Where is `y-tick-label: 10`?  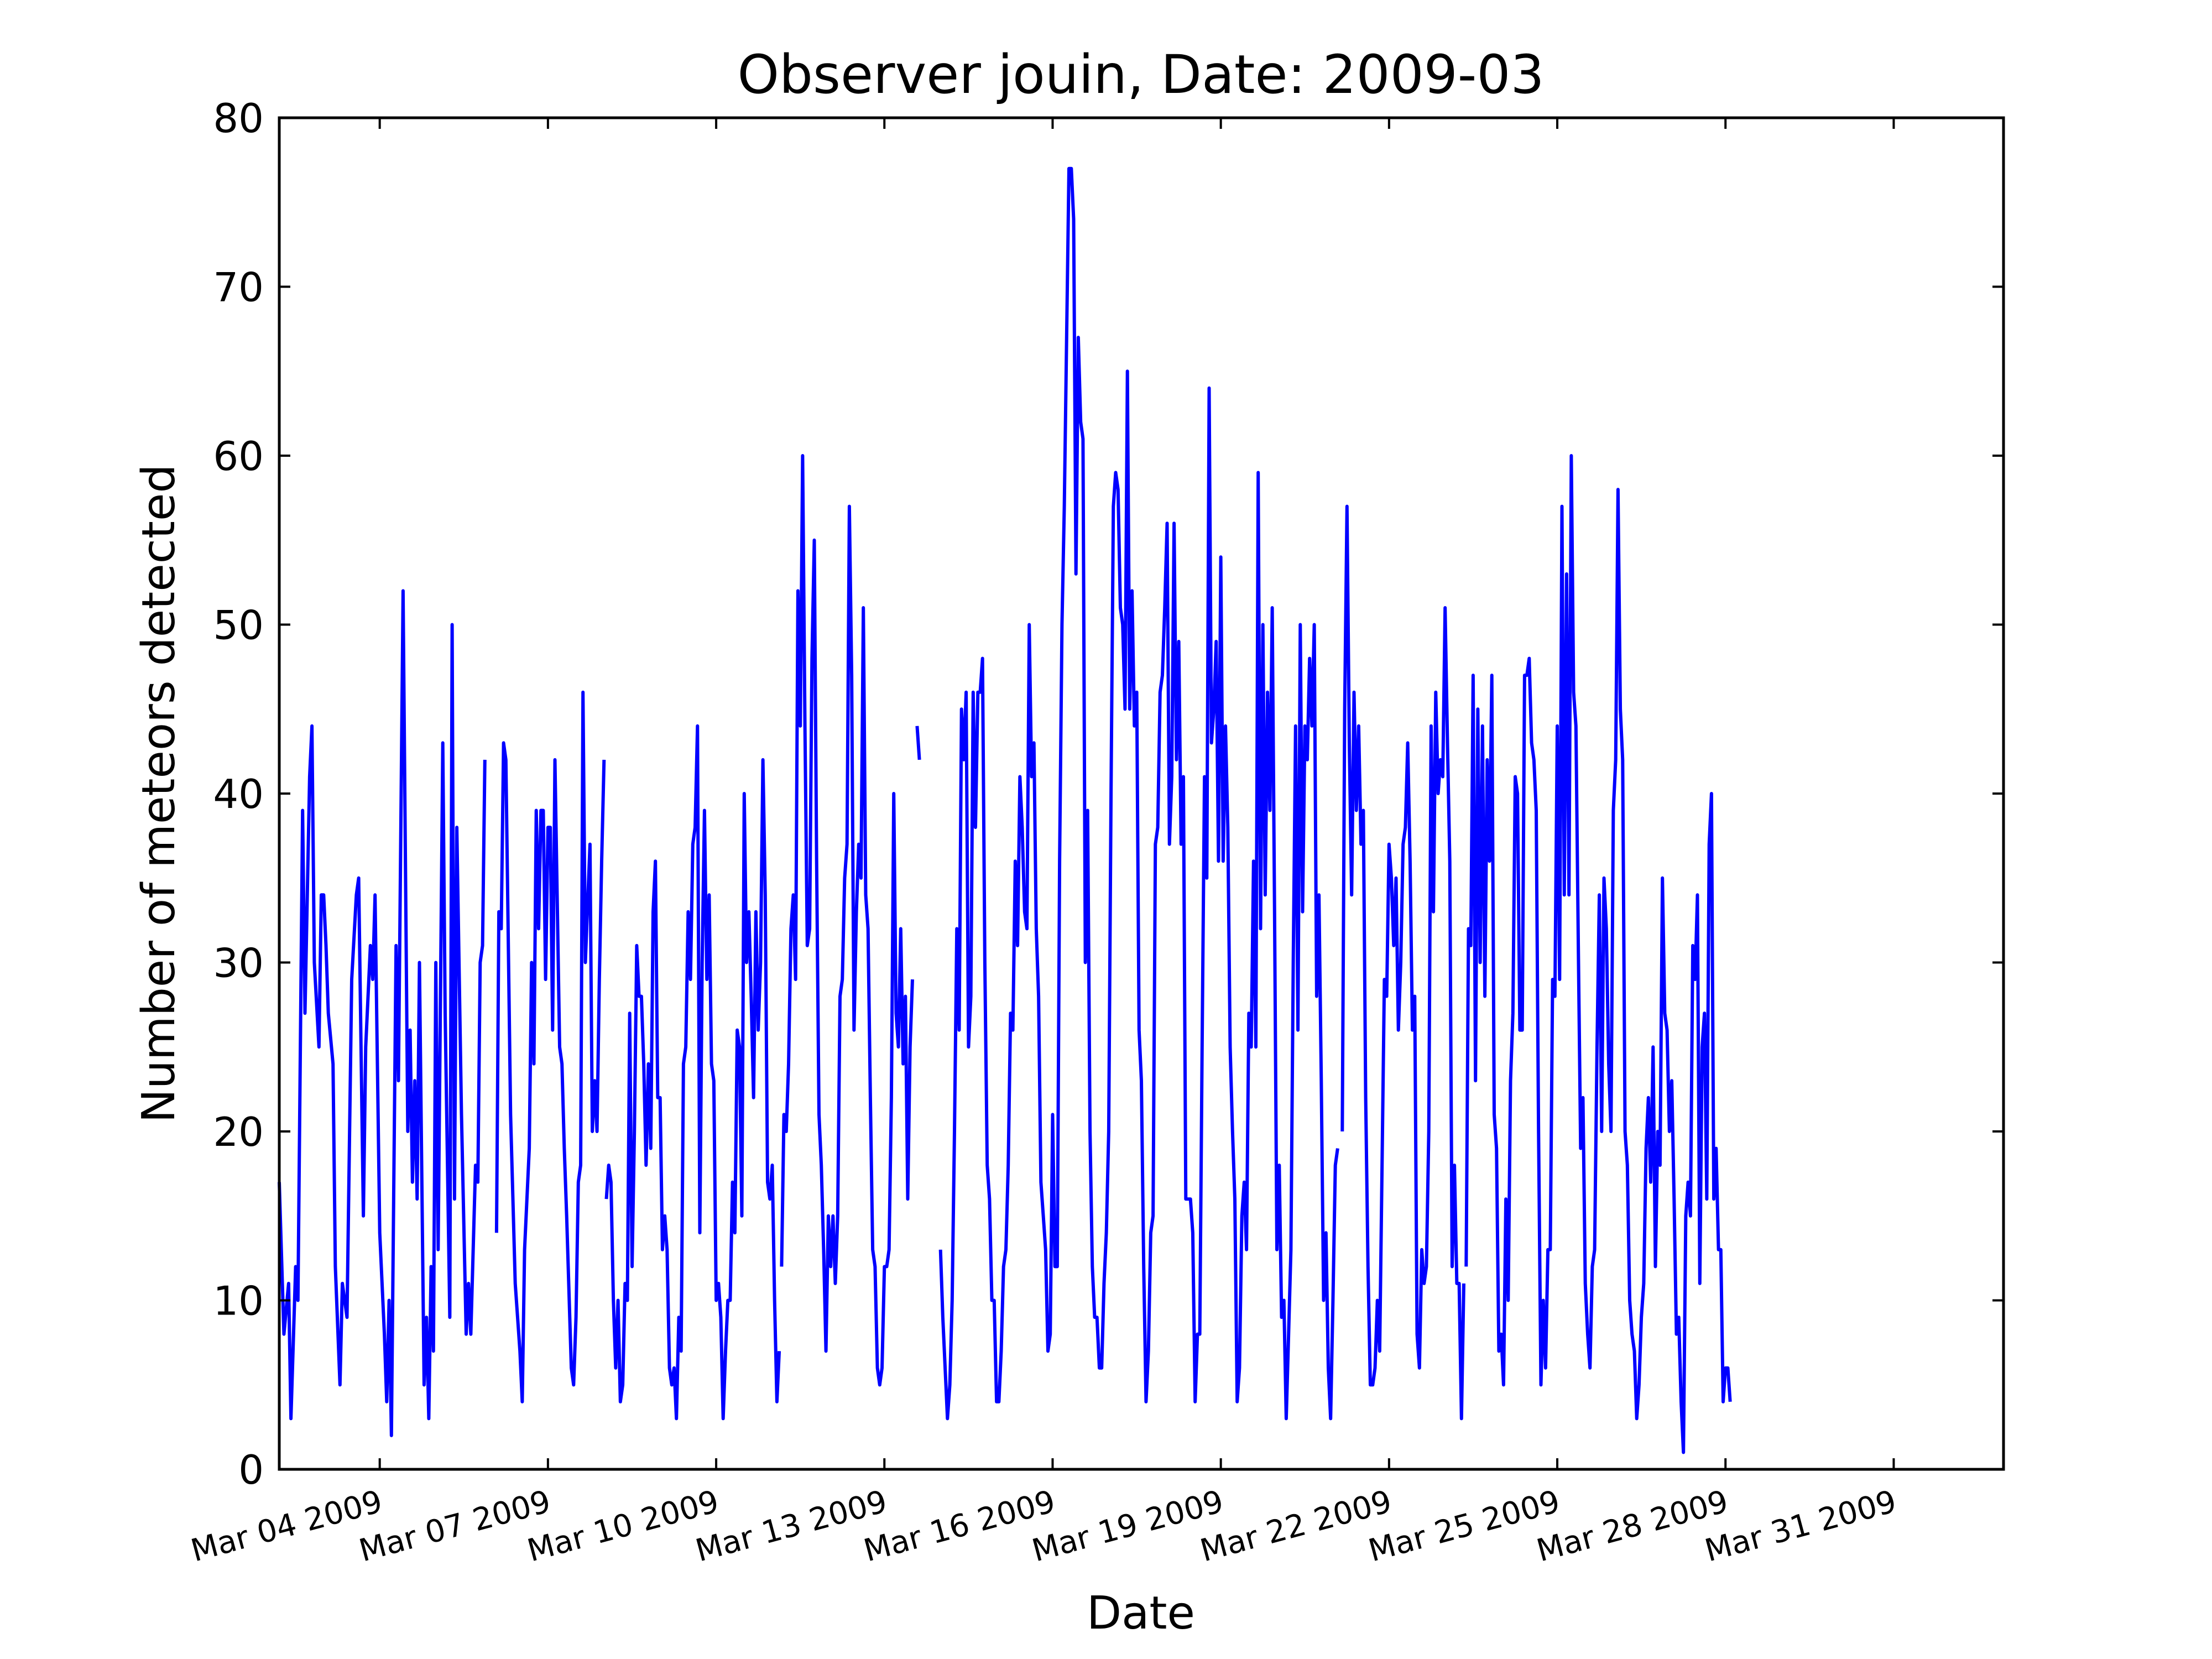 y-tick-label: 10 is located at coordinates (239, 1301).